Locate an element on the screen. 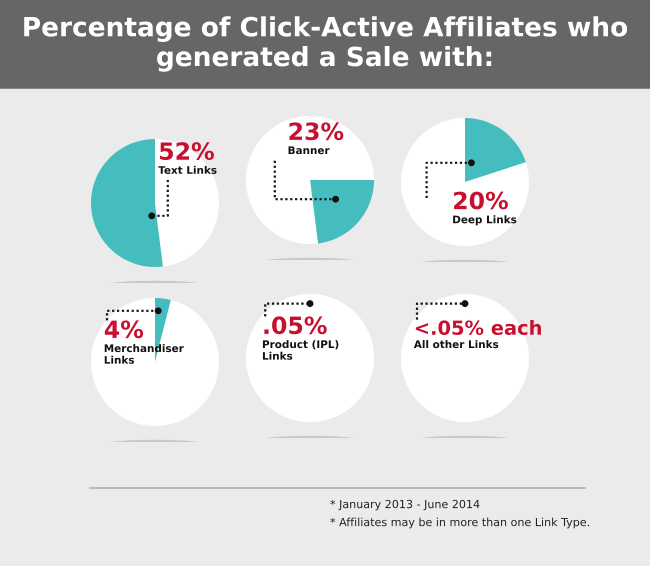  slice-label: Banner is located at coordinates (309, 150).